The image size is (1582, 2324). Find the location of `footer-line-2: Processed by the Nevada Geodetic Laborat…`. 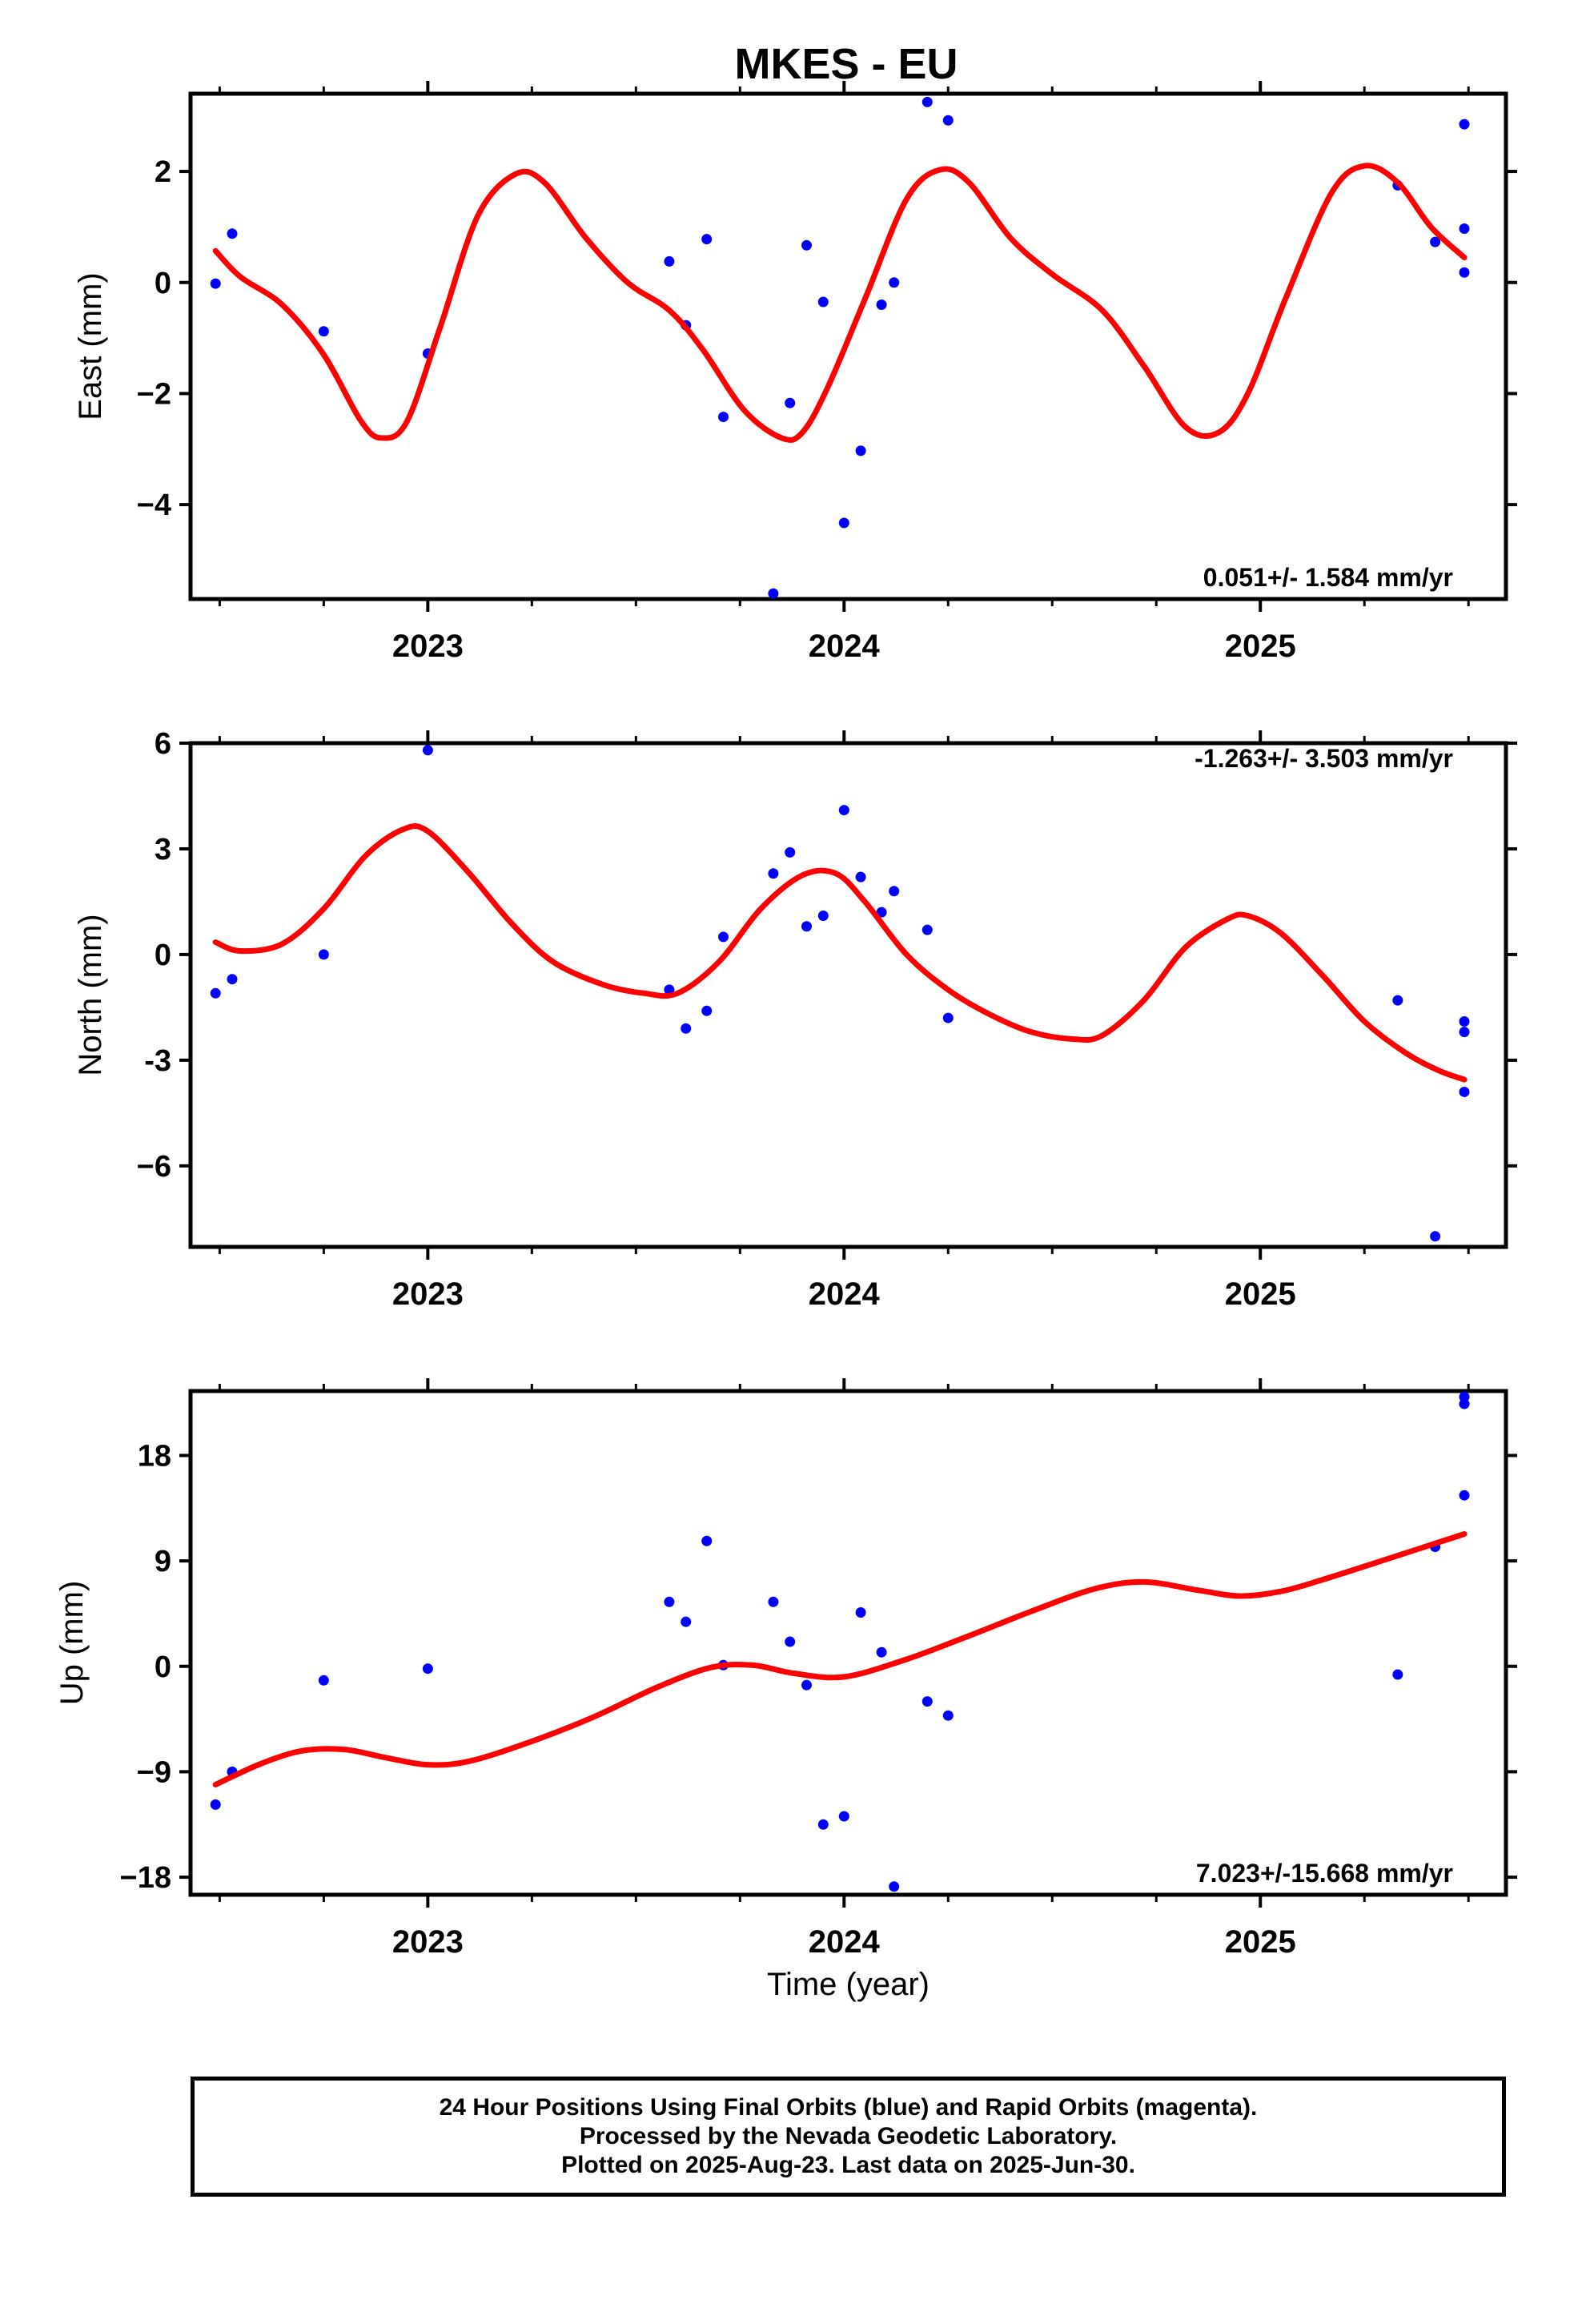

footer-line-2: Processed by the Nevada Geodetic Laborat… is located at coordinates (848, 2136).